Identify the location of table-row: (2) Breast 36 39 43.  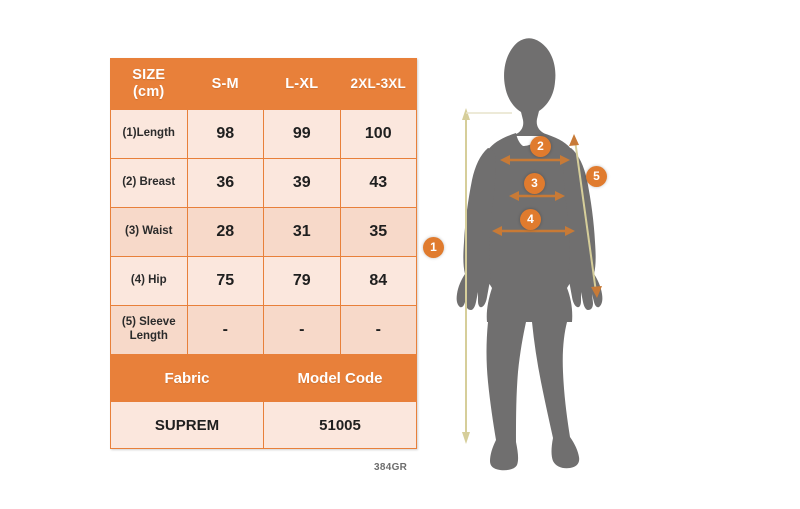
(263, 183).